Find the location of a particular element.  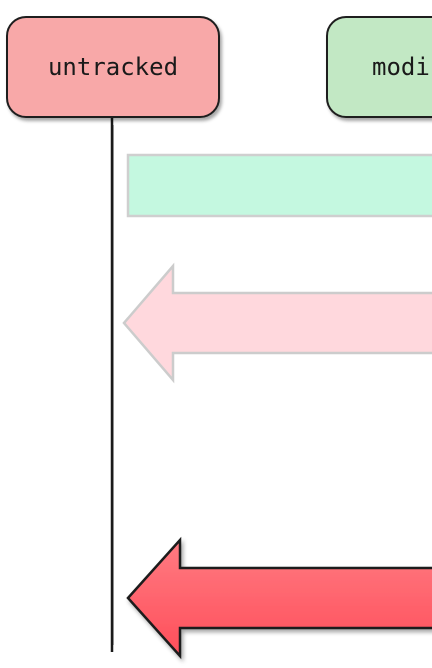

state-untracked: untracked is located at coordinates (113, 67).